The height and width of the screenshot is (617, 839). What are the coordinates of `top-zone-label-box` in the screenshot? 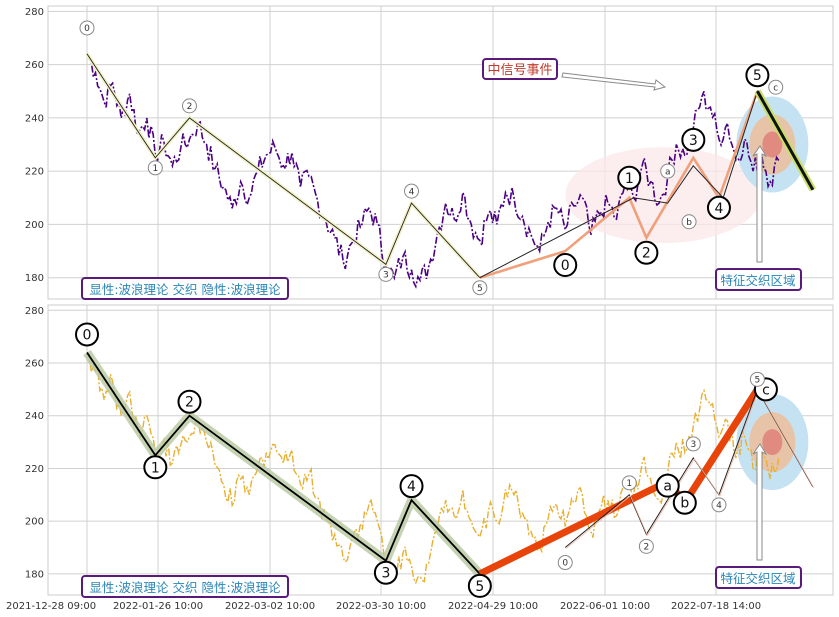 It's located at (758, 279).